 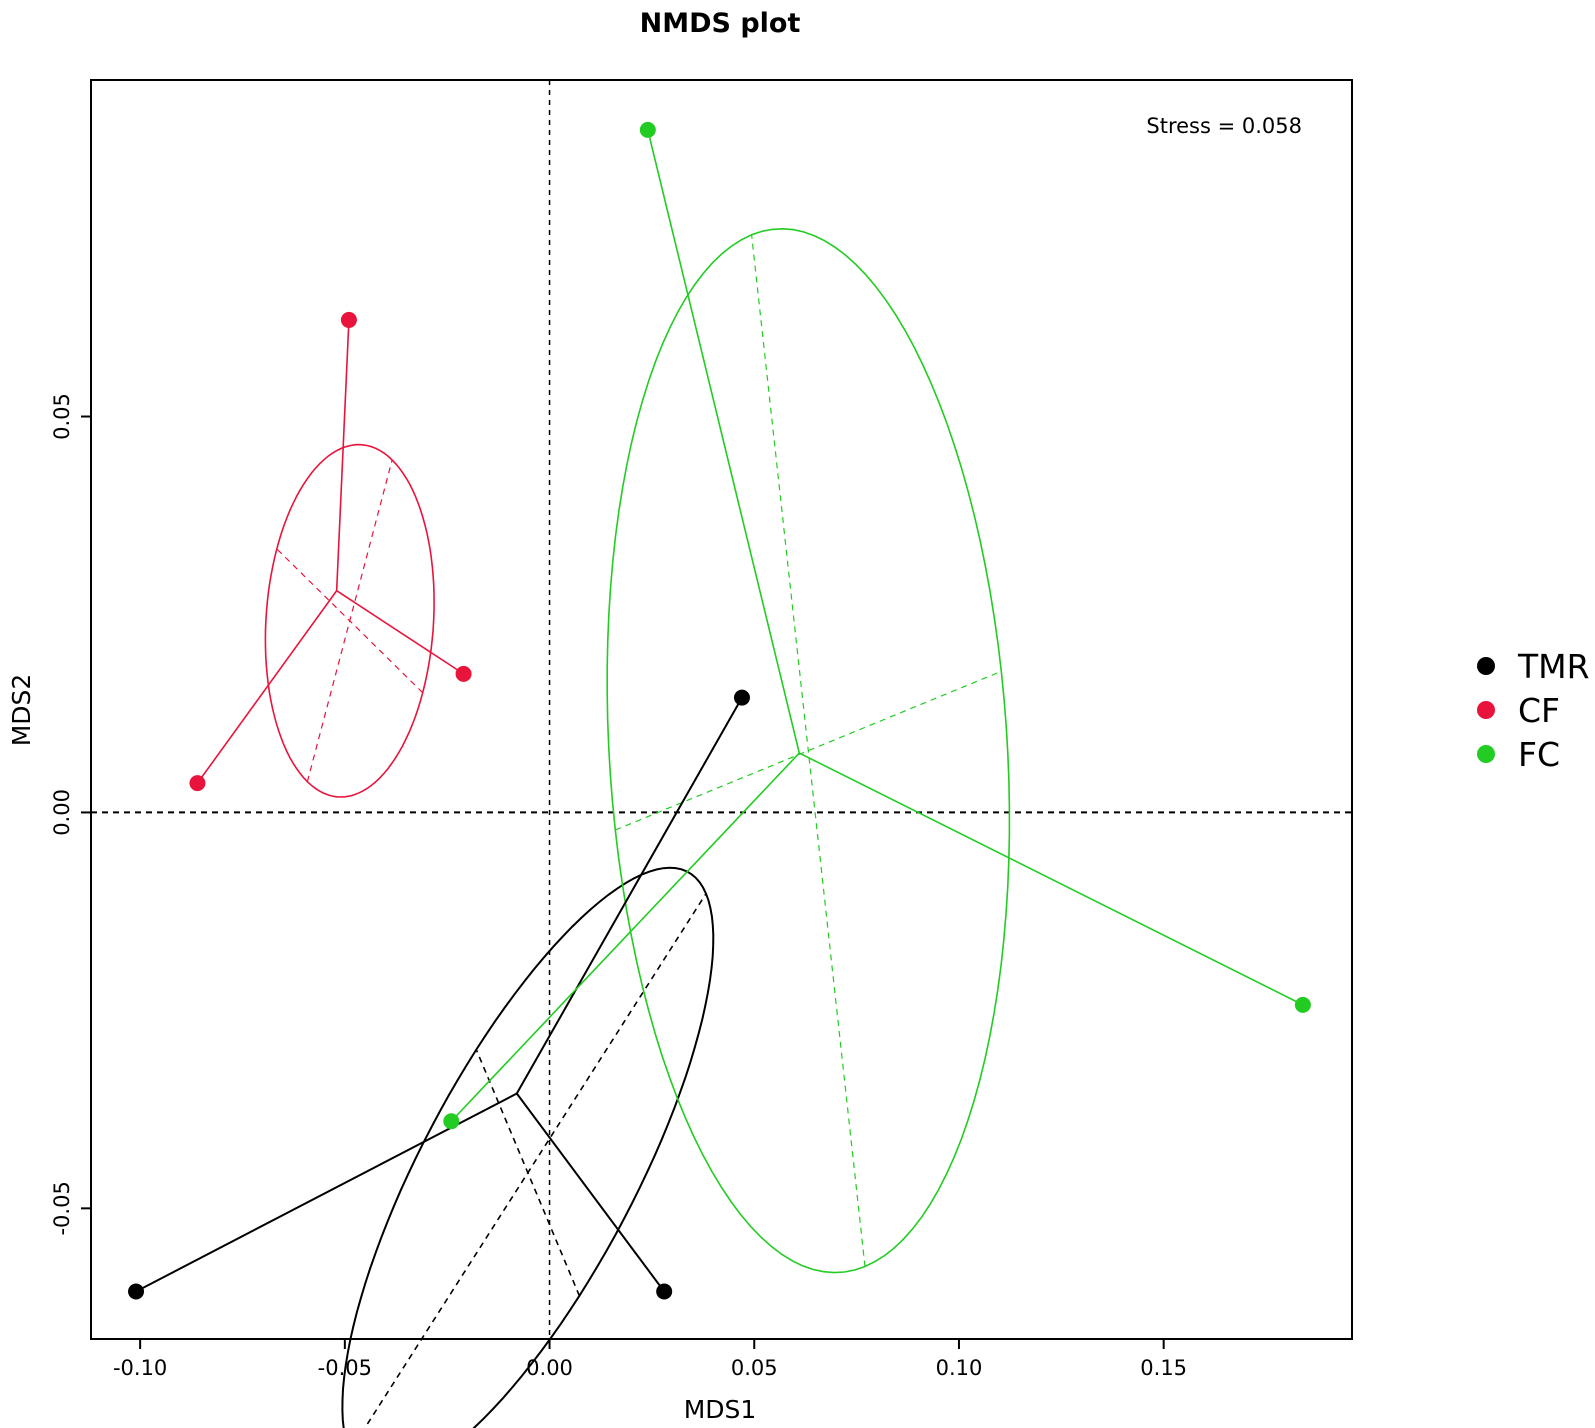 What do you see at coordinates (1486, 754) in the screenshot?
I see `legend-marker-fc` at bounding box center [1486, 754].